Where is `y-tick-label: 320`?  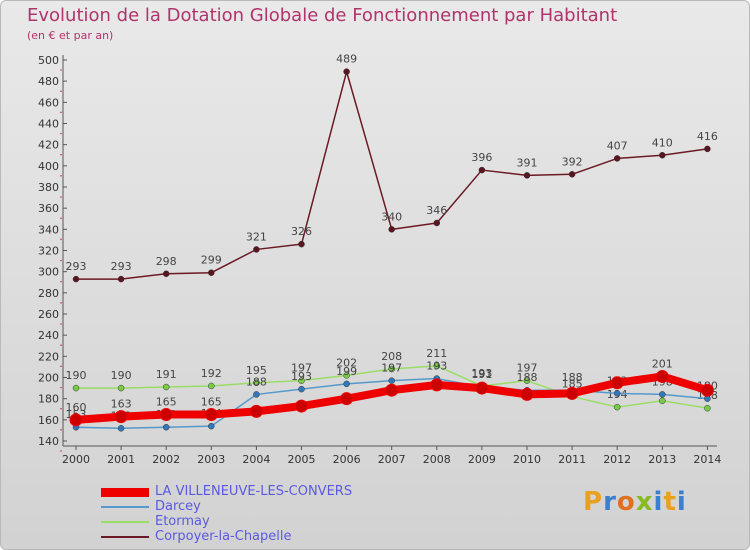 y-tick-label: 320 is located at coordinates (48, 251).